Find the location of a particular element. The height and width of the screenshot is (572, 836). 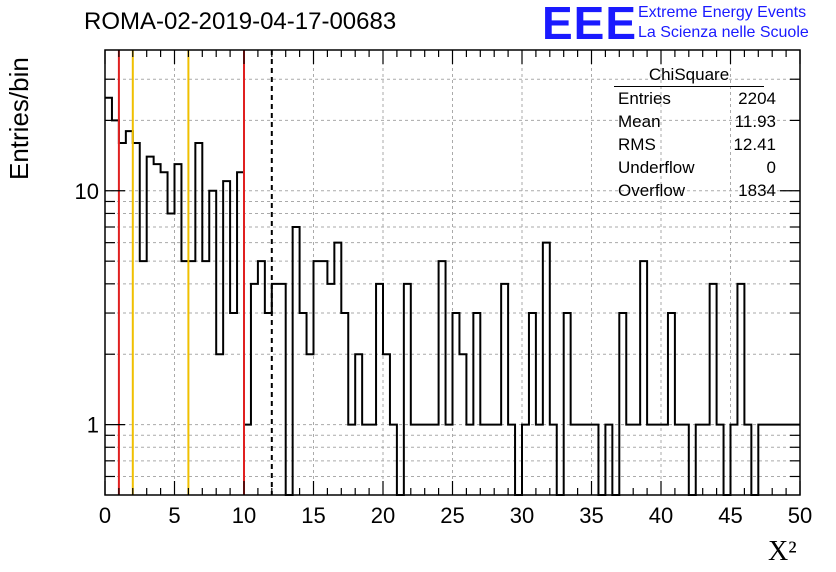

y-tick-label: 10 is located at coordinates (87, 191).